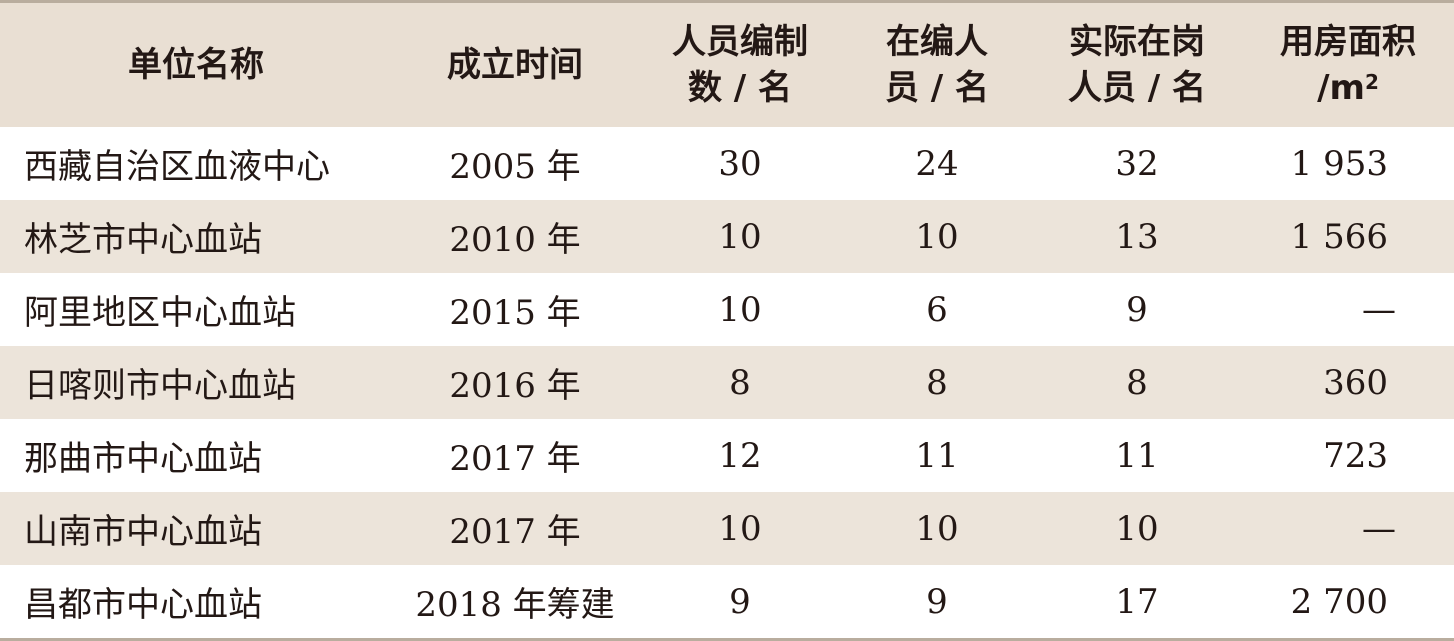  I want to click on header-established-text: 成立时间, so click(515, 65).